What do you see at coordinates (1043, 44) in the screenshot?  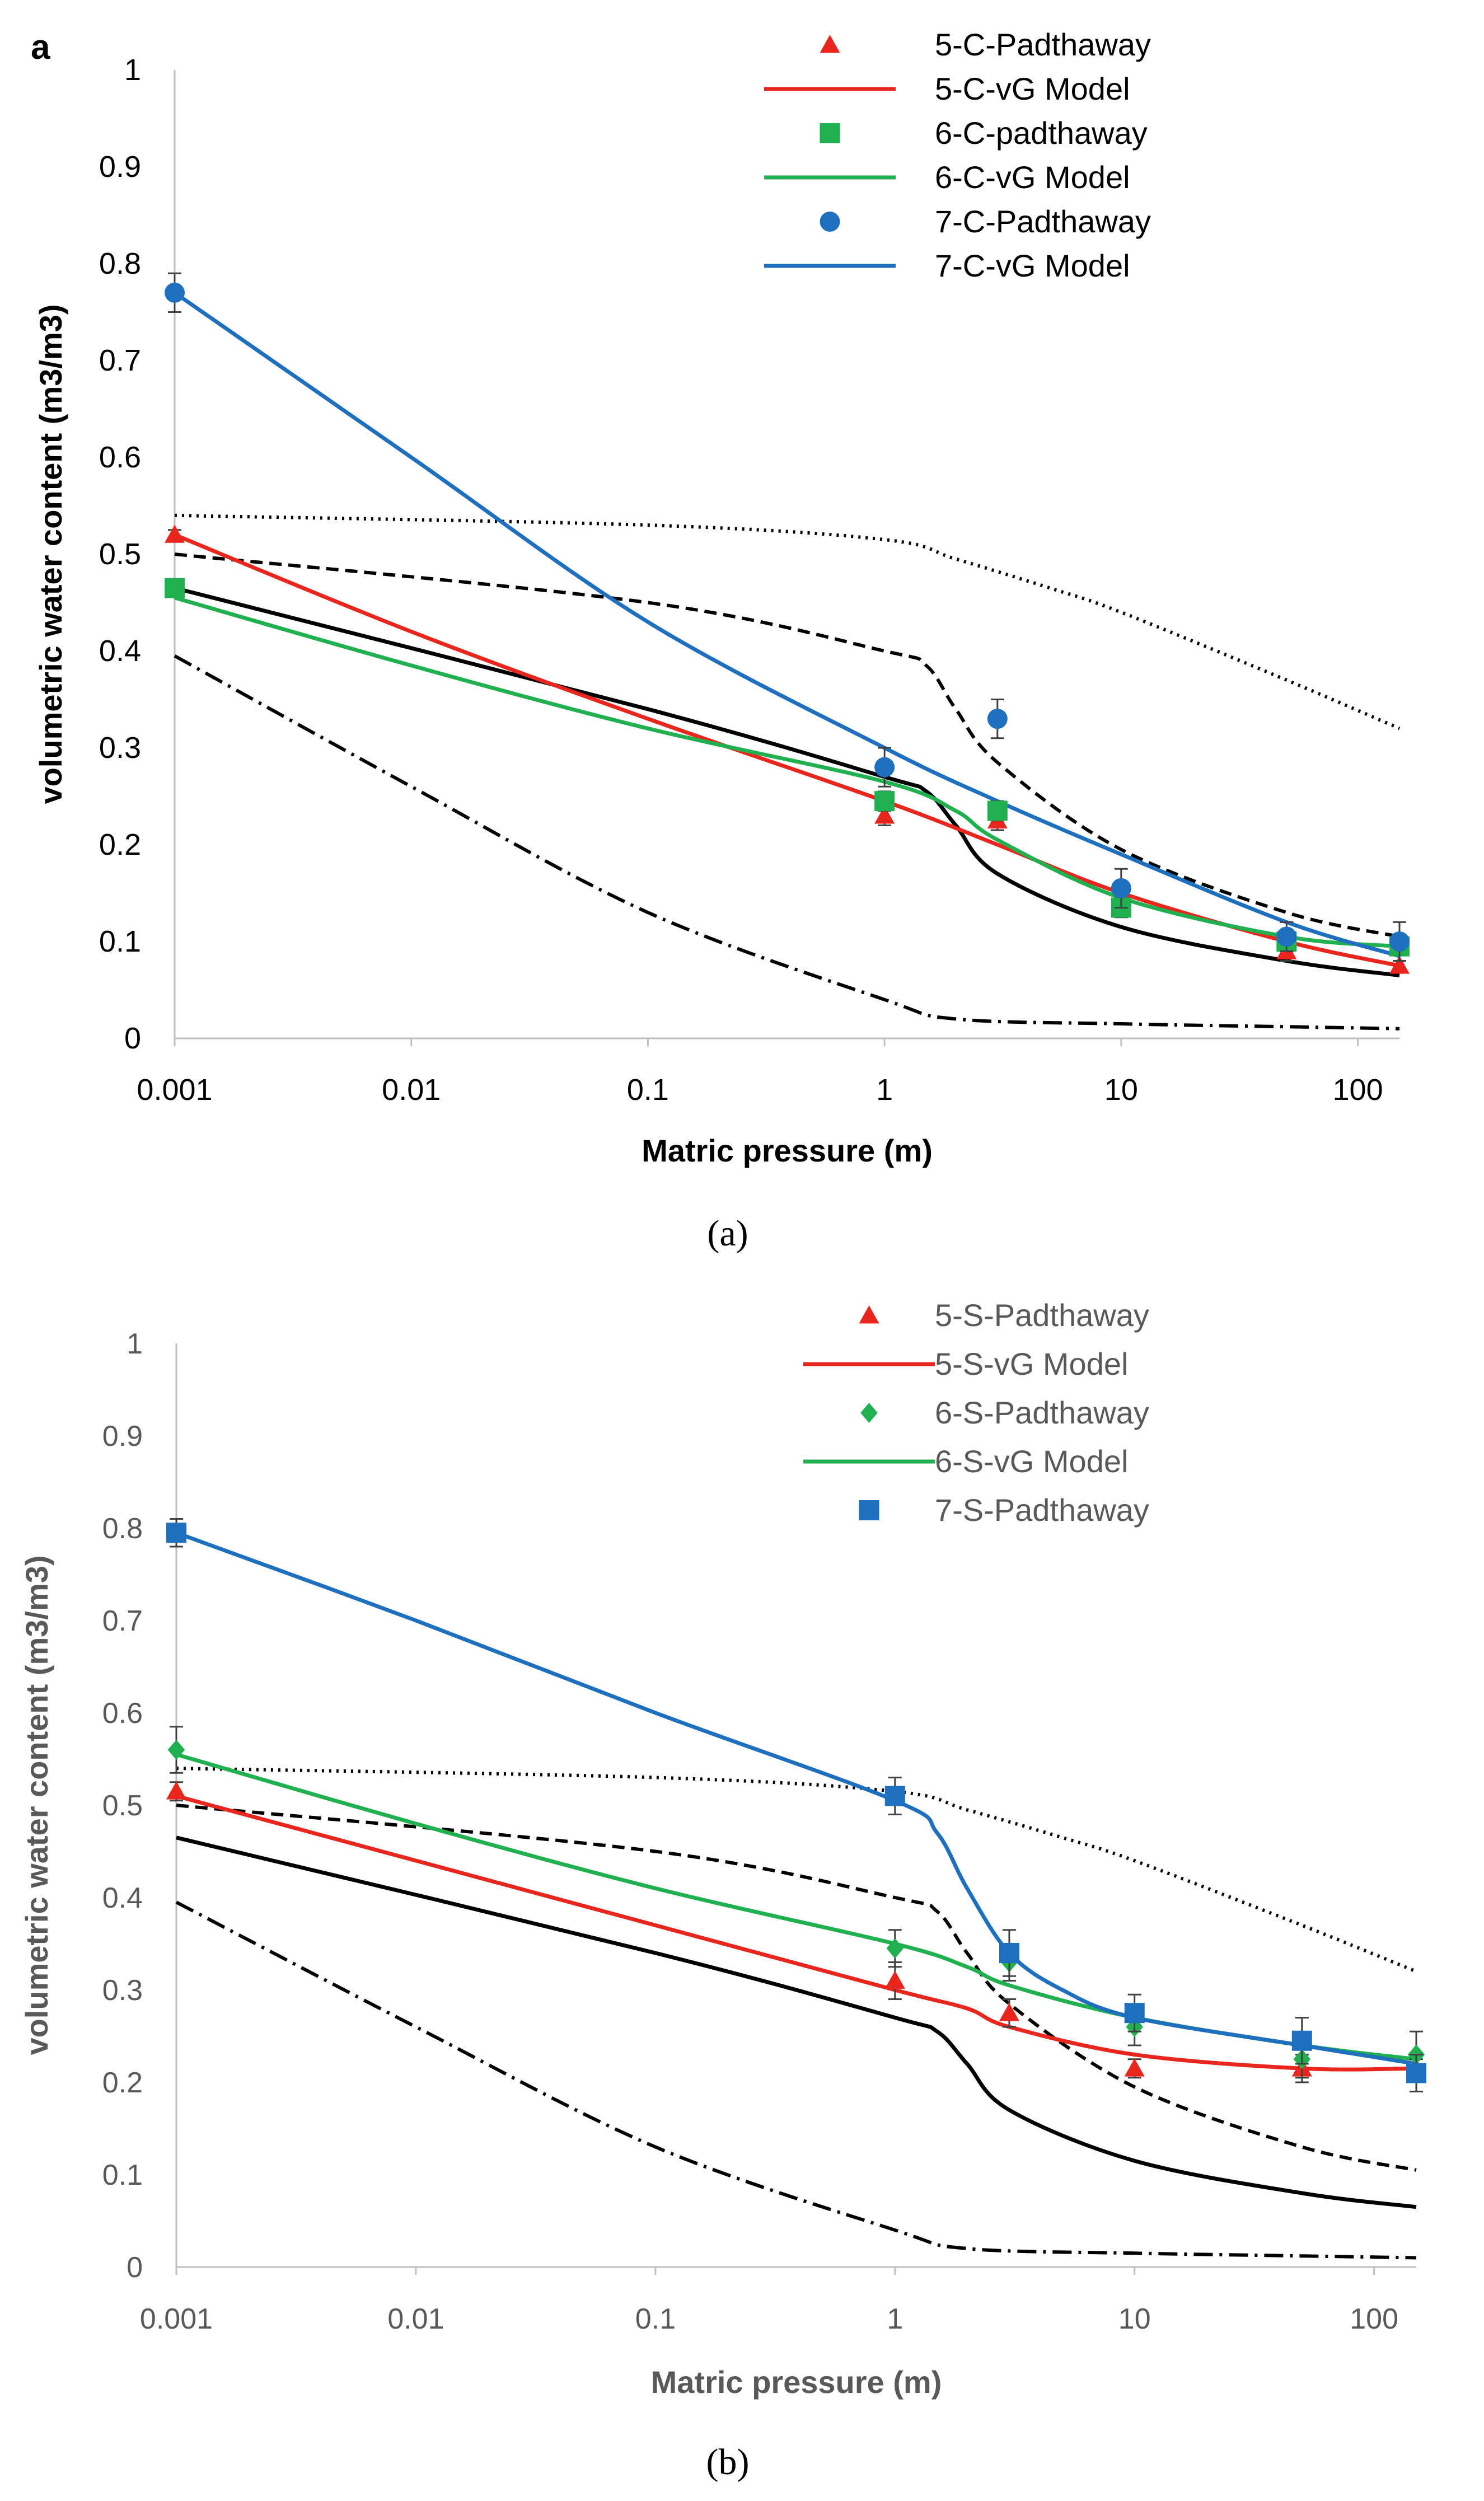 I see `legend-label: 5-C-Padthaway` at bounding box center [1043, 44].